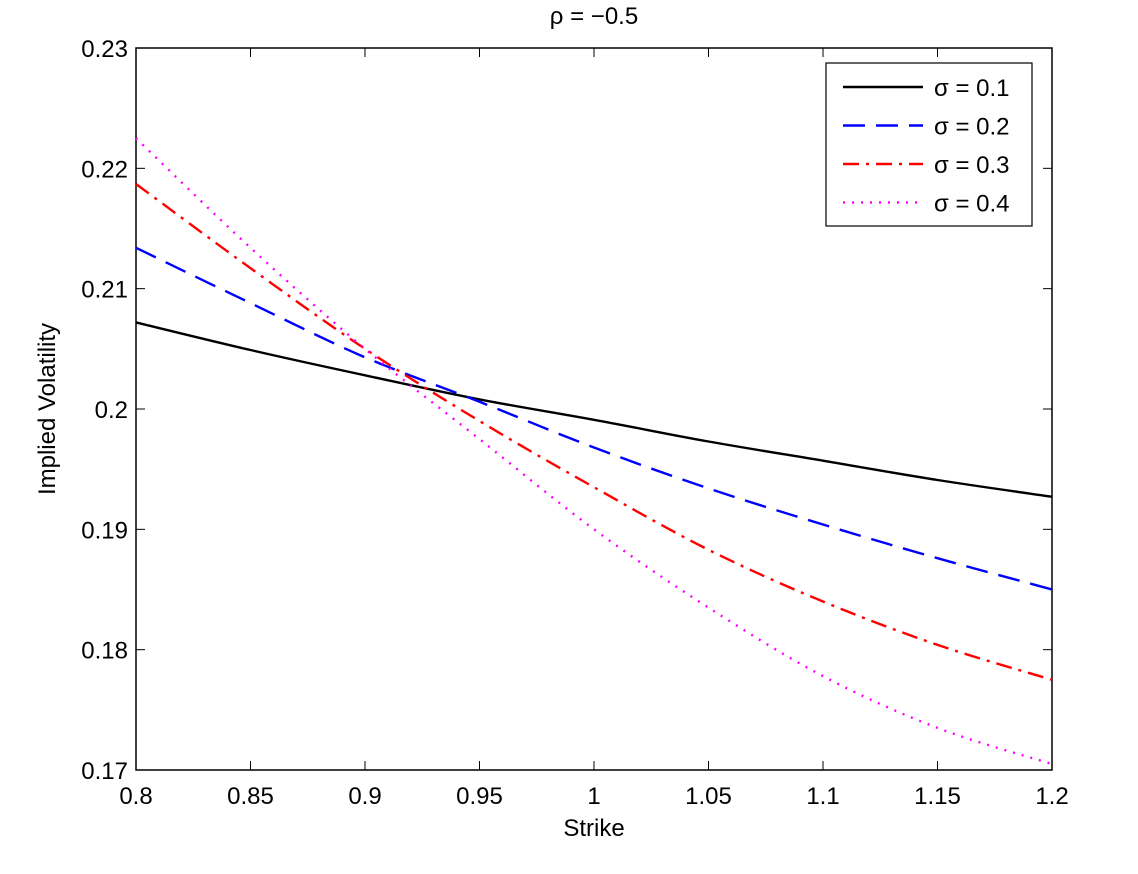 This screenshot has height=874, width=1138. I want to click on legend-label: σ = 0.2, so click(972, 127).